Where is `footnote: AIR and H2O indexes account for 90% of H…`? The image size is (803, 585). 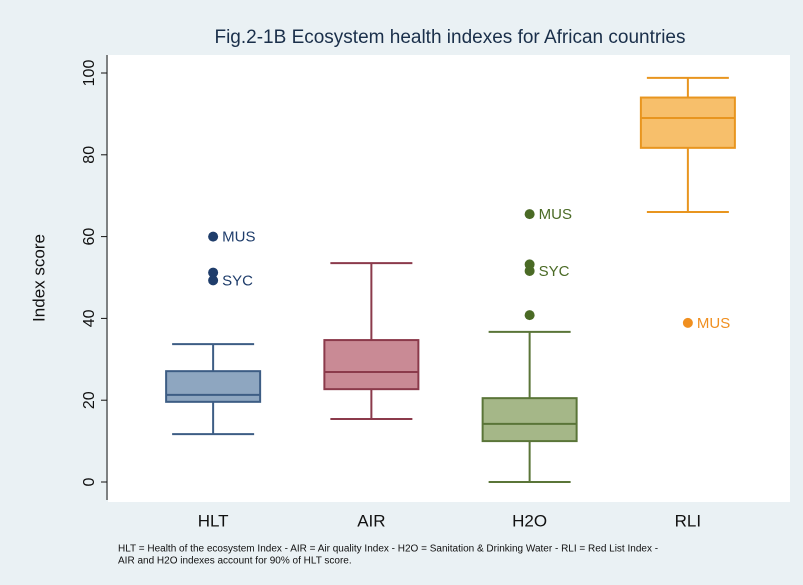
footnote: AIR and H2O indexes account for 90% of H… is located at coordinates (235, 561).